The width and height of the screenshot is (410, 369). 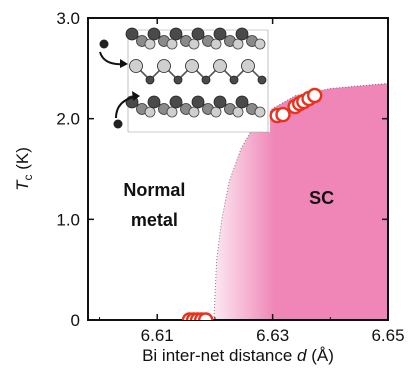 What do you see at coordinates (387, 335) in the screenshot?
I see `x-tick-label: 6.65` at bounding box center [387, 335].